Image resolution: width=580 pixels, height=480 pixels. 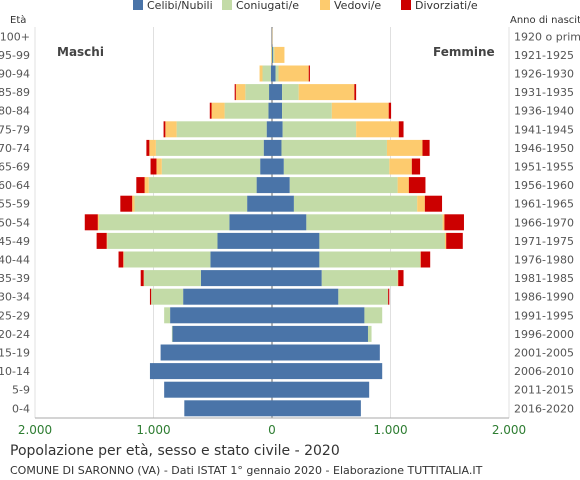 What do you see at coordinates (15, 148) in the screenshot?
I see `age-label: 70-74` at bounding box center [15, 148].